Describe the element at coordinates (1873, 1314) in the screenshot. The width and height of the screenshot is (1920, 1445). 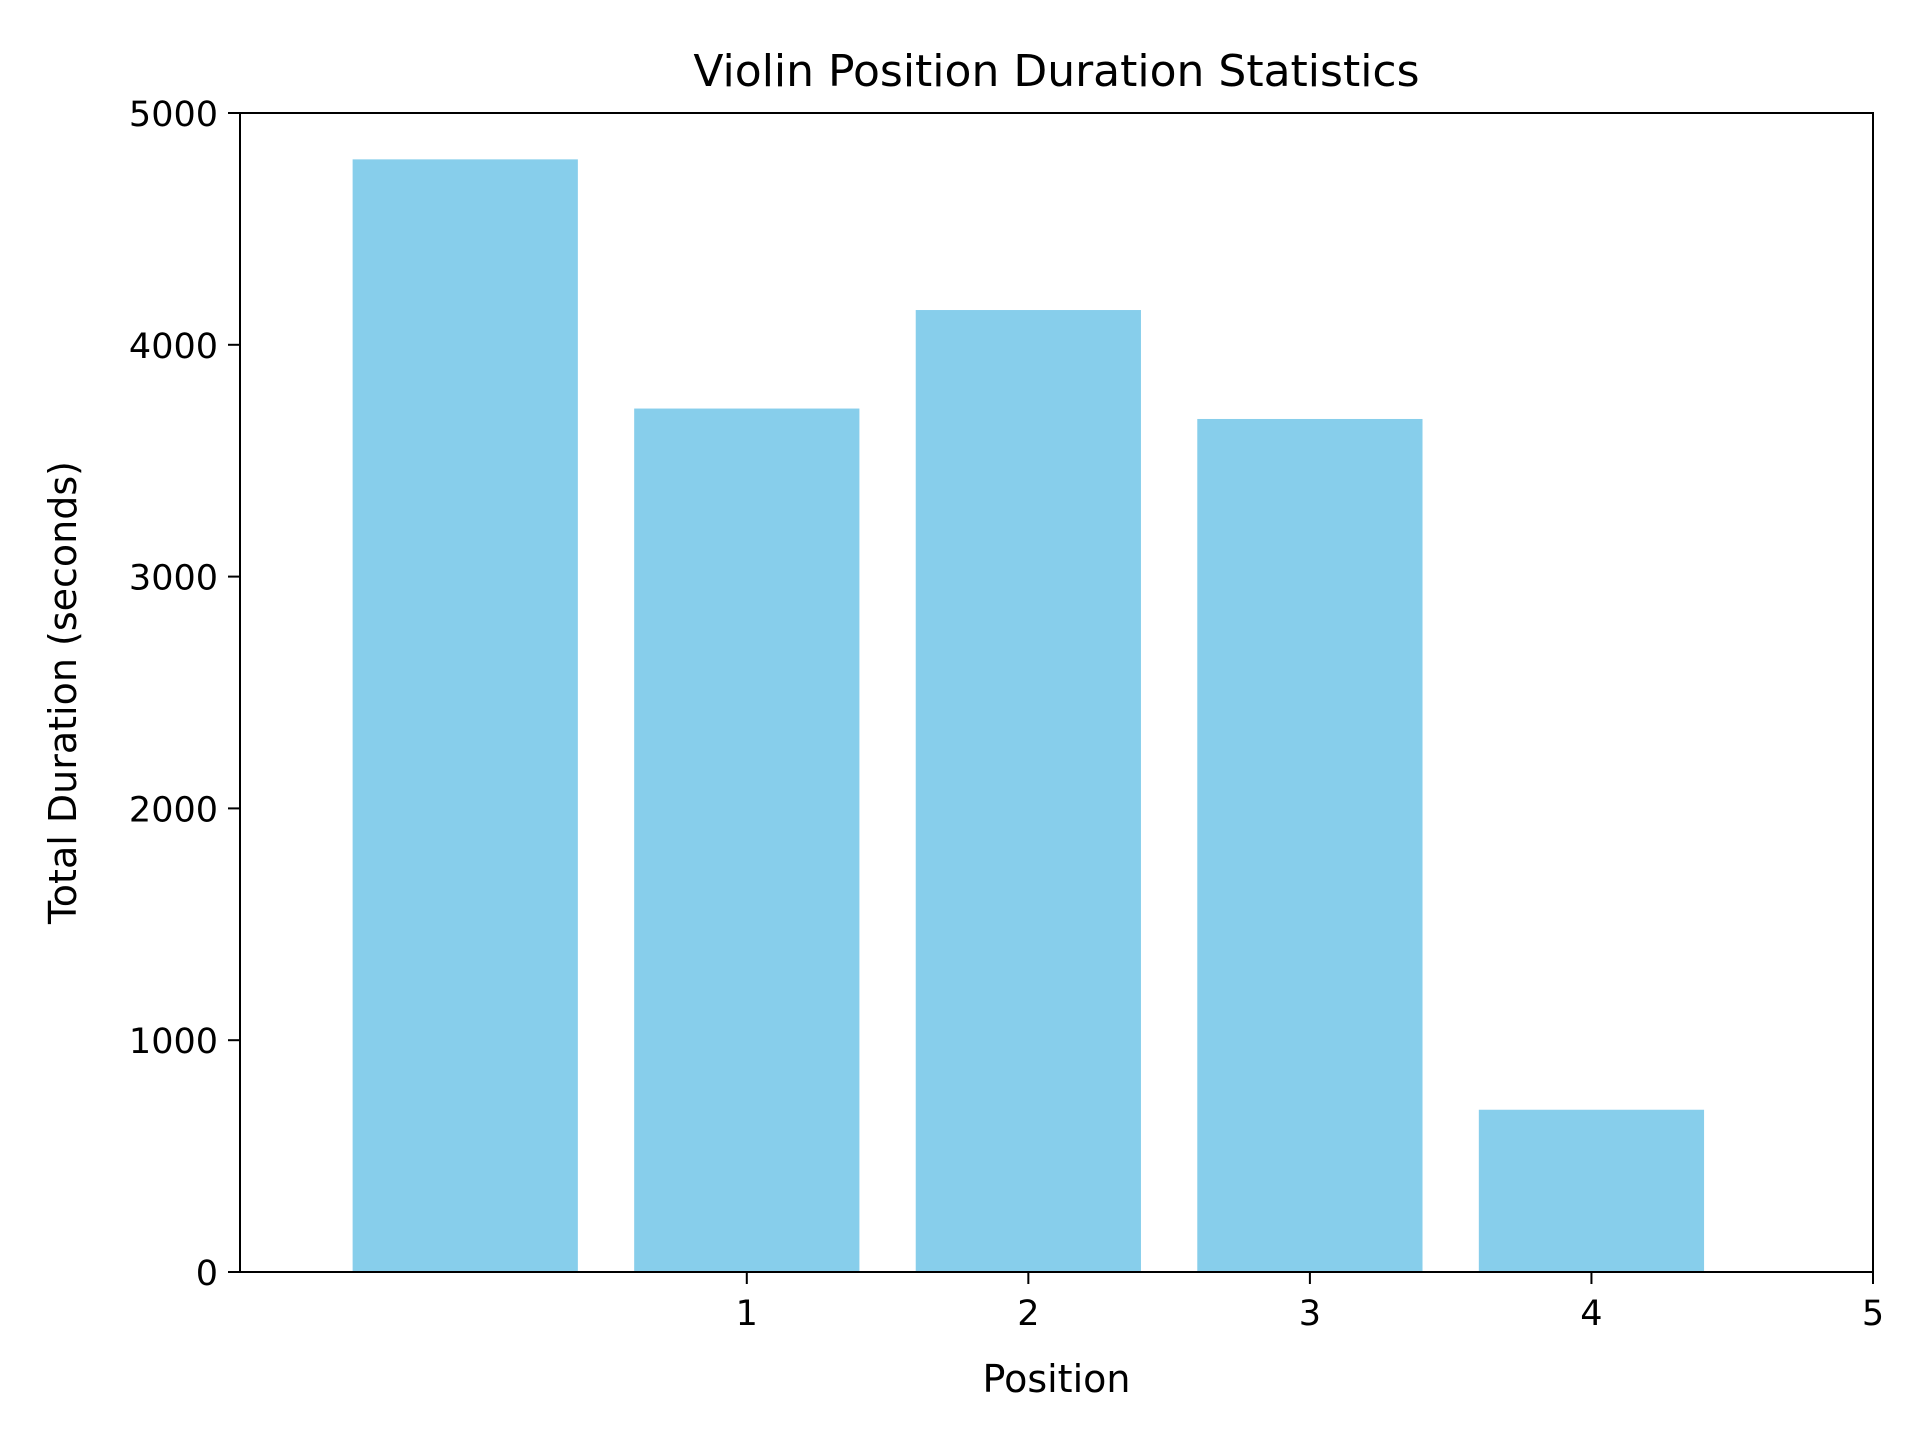
I see `x-tick-label: 5` at that location.